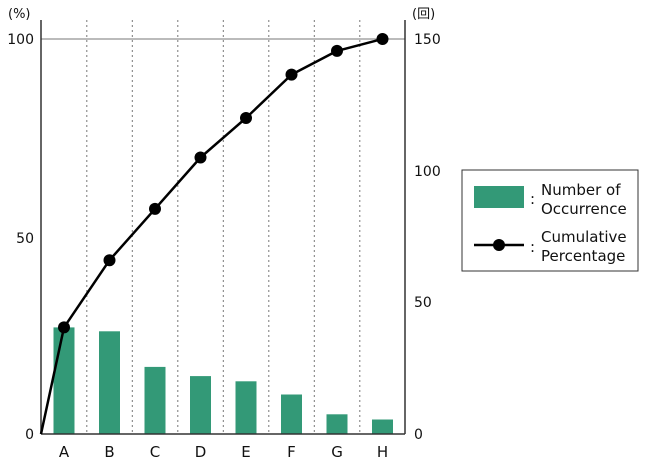  Describe the element at coordinates (200, 405) in the screenshot. I see `bar-D` at that location.